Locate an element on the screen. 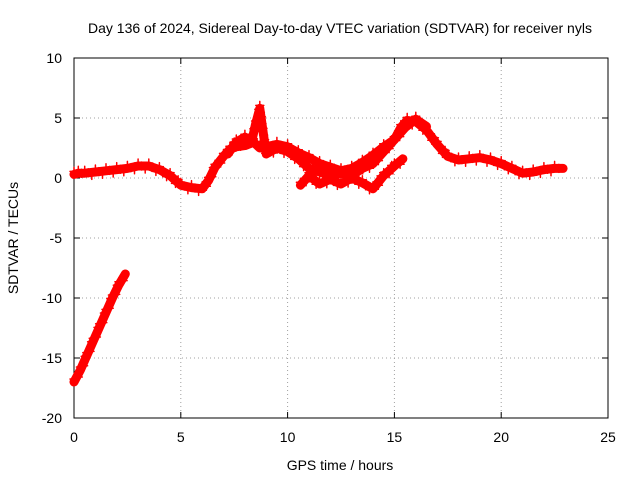  y-tick-label: 0 is located at coordinates (58, 178).